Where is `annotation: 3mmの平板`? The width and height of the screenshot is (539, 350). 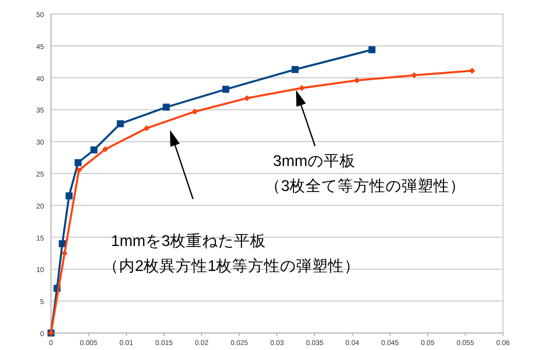 annotation: 3mmの平板 is located at coordinates (314, 161).